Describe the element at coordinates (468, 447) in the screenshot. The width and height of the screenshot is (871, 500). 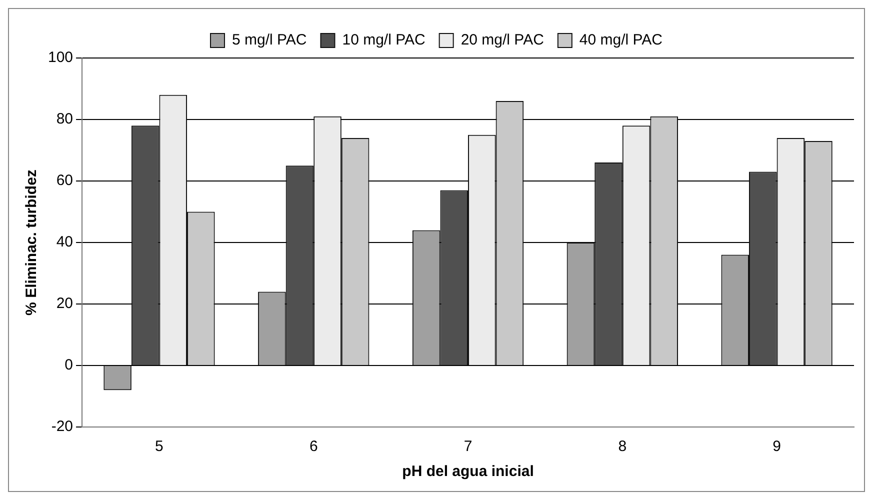
I see `x-tick-label: 7` at that location.